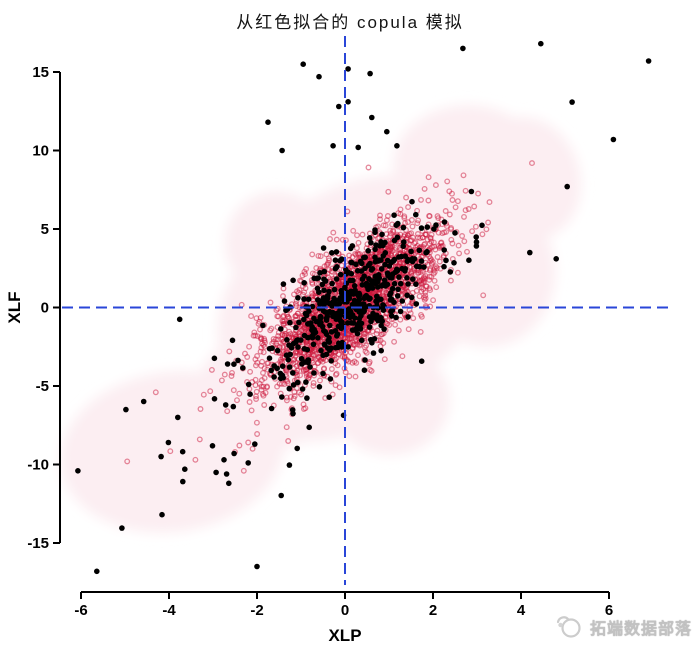 This screenshot has width=700, height=650. What do you see at coordinates (345, 610) in the screenshot?
I see `x-tick-label: 0` at bounding box center [345, 610].